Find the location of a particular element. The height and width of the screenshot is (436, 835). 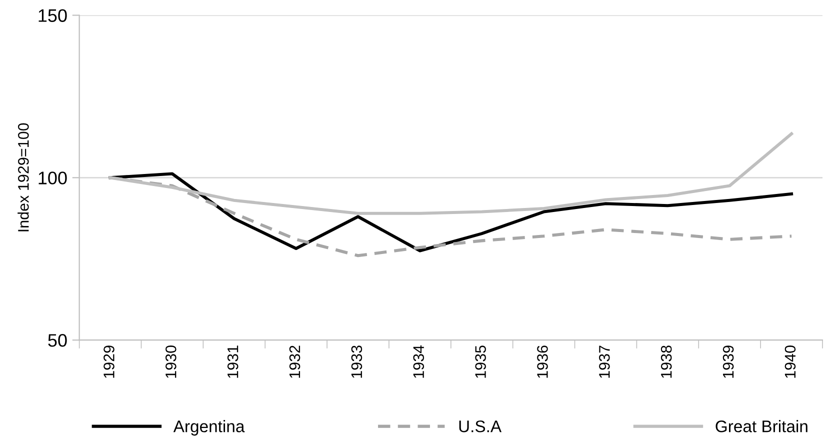

x-tick-label: 1939 is located at coordinates (728, 362).